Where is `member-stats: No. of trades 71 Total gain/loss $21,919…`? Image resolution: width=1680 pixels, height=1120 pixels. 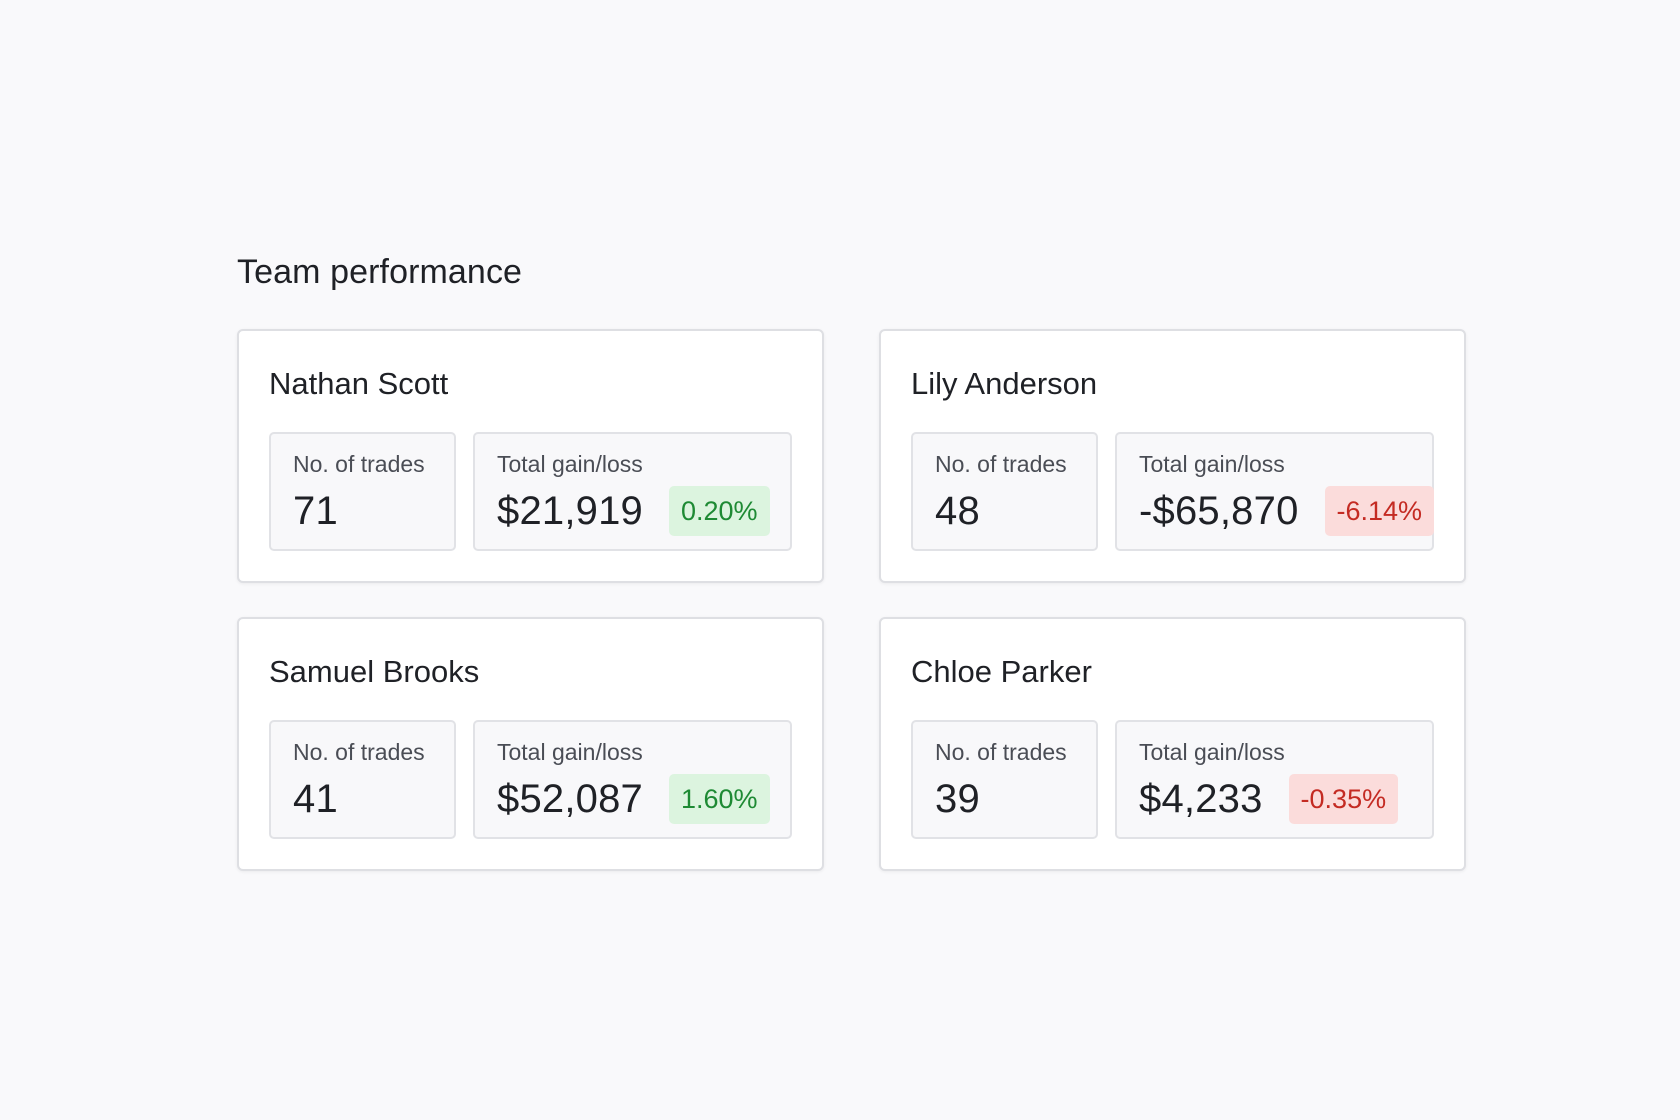
member-stats: No. of trades 71 Total gain/loss $21,919… is located at coordinates (530, 491).